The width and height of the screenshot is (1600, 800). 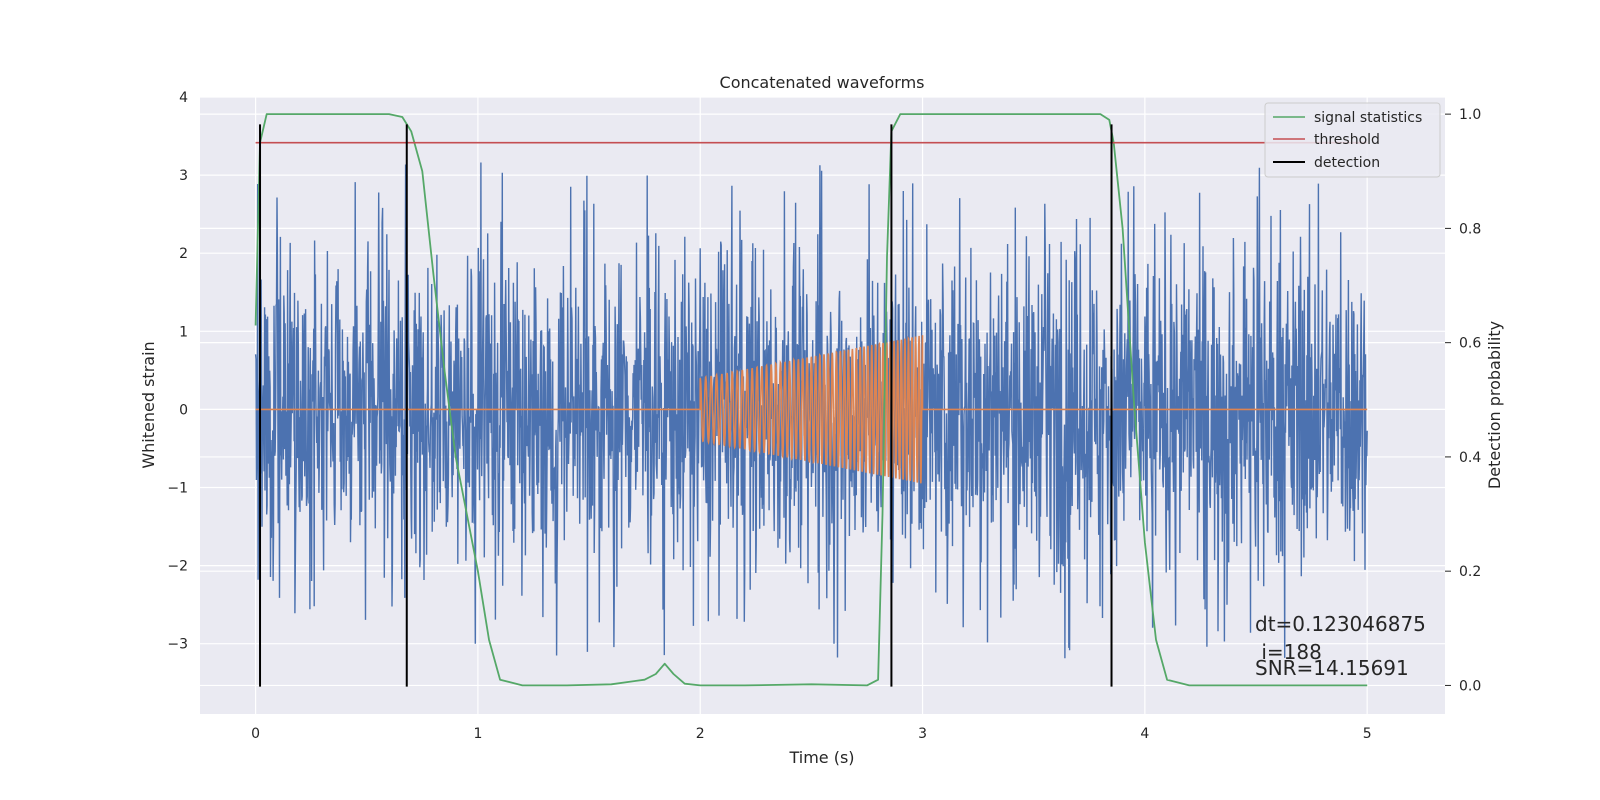 I want to click on injection-series, so click(x=811, y=409).